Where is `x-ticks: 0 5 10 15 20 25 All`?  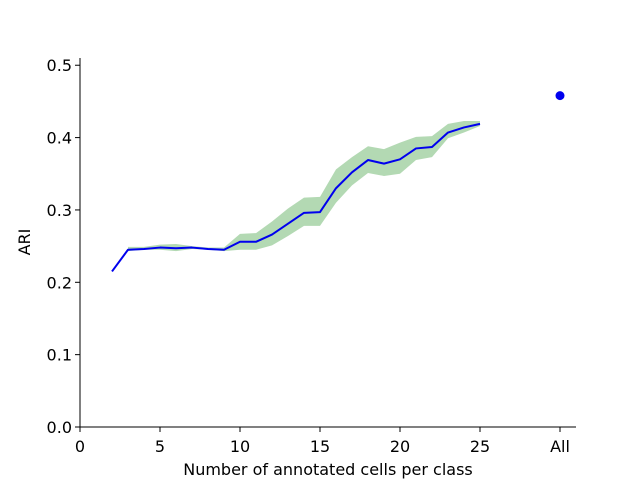 x-ticks: 0 5 10 15 20 25 All is located at coordinates (322, 441).